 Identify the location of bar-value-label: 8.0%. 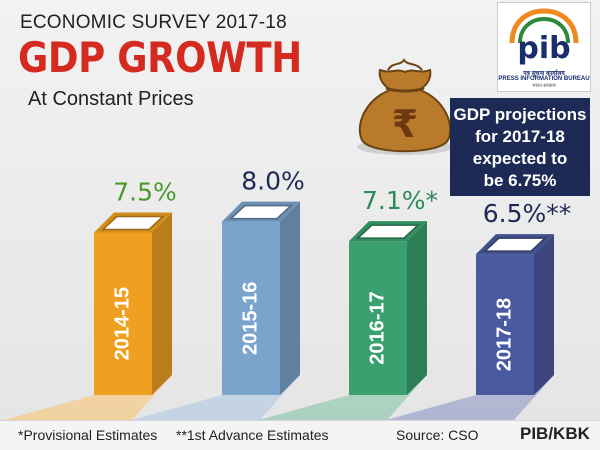
(273, 181).